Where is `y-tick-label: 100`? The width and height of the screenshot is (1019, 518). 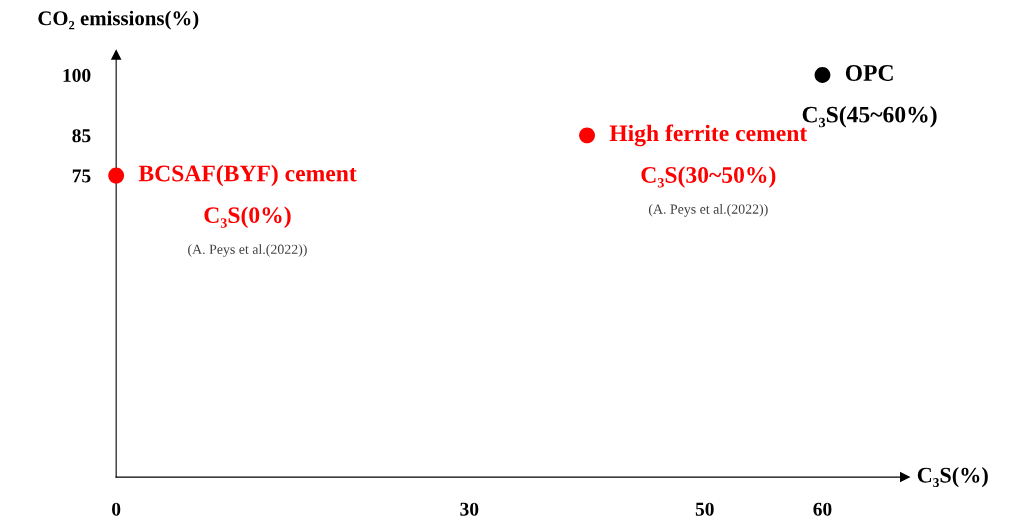
y-tick-label: 100 is located at coordinates (77, 75).